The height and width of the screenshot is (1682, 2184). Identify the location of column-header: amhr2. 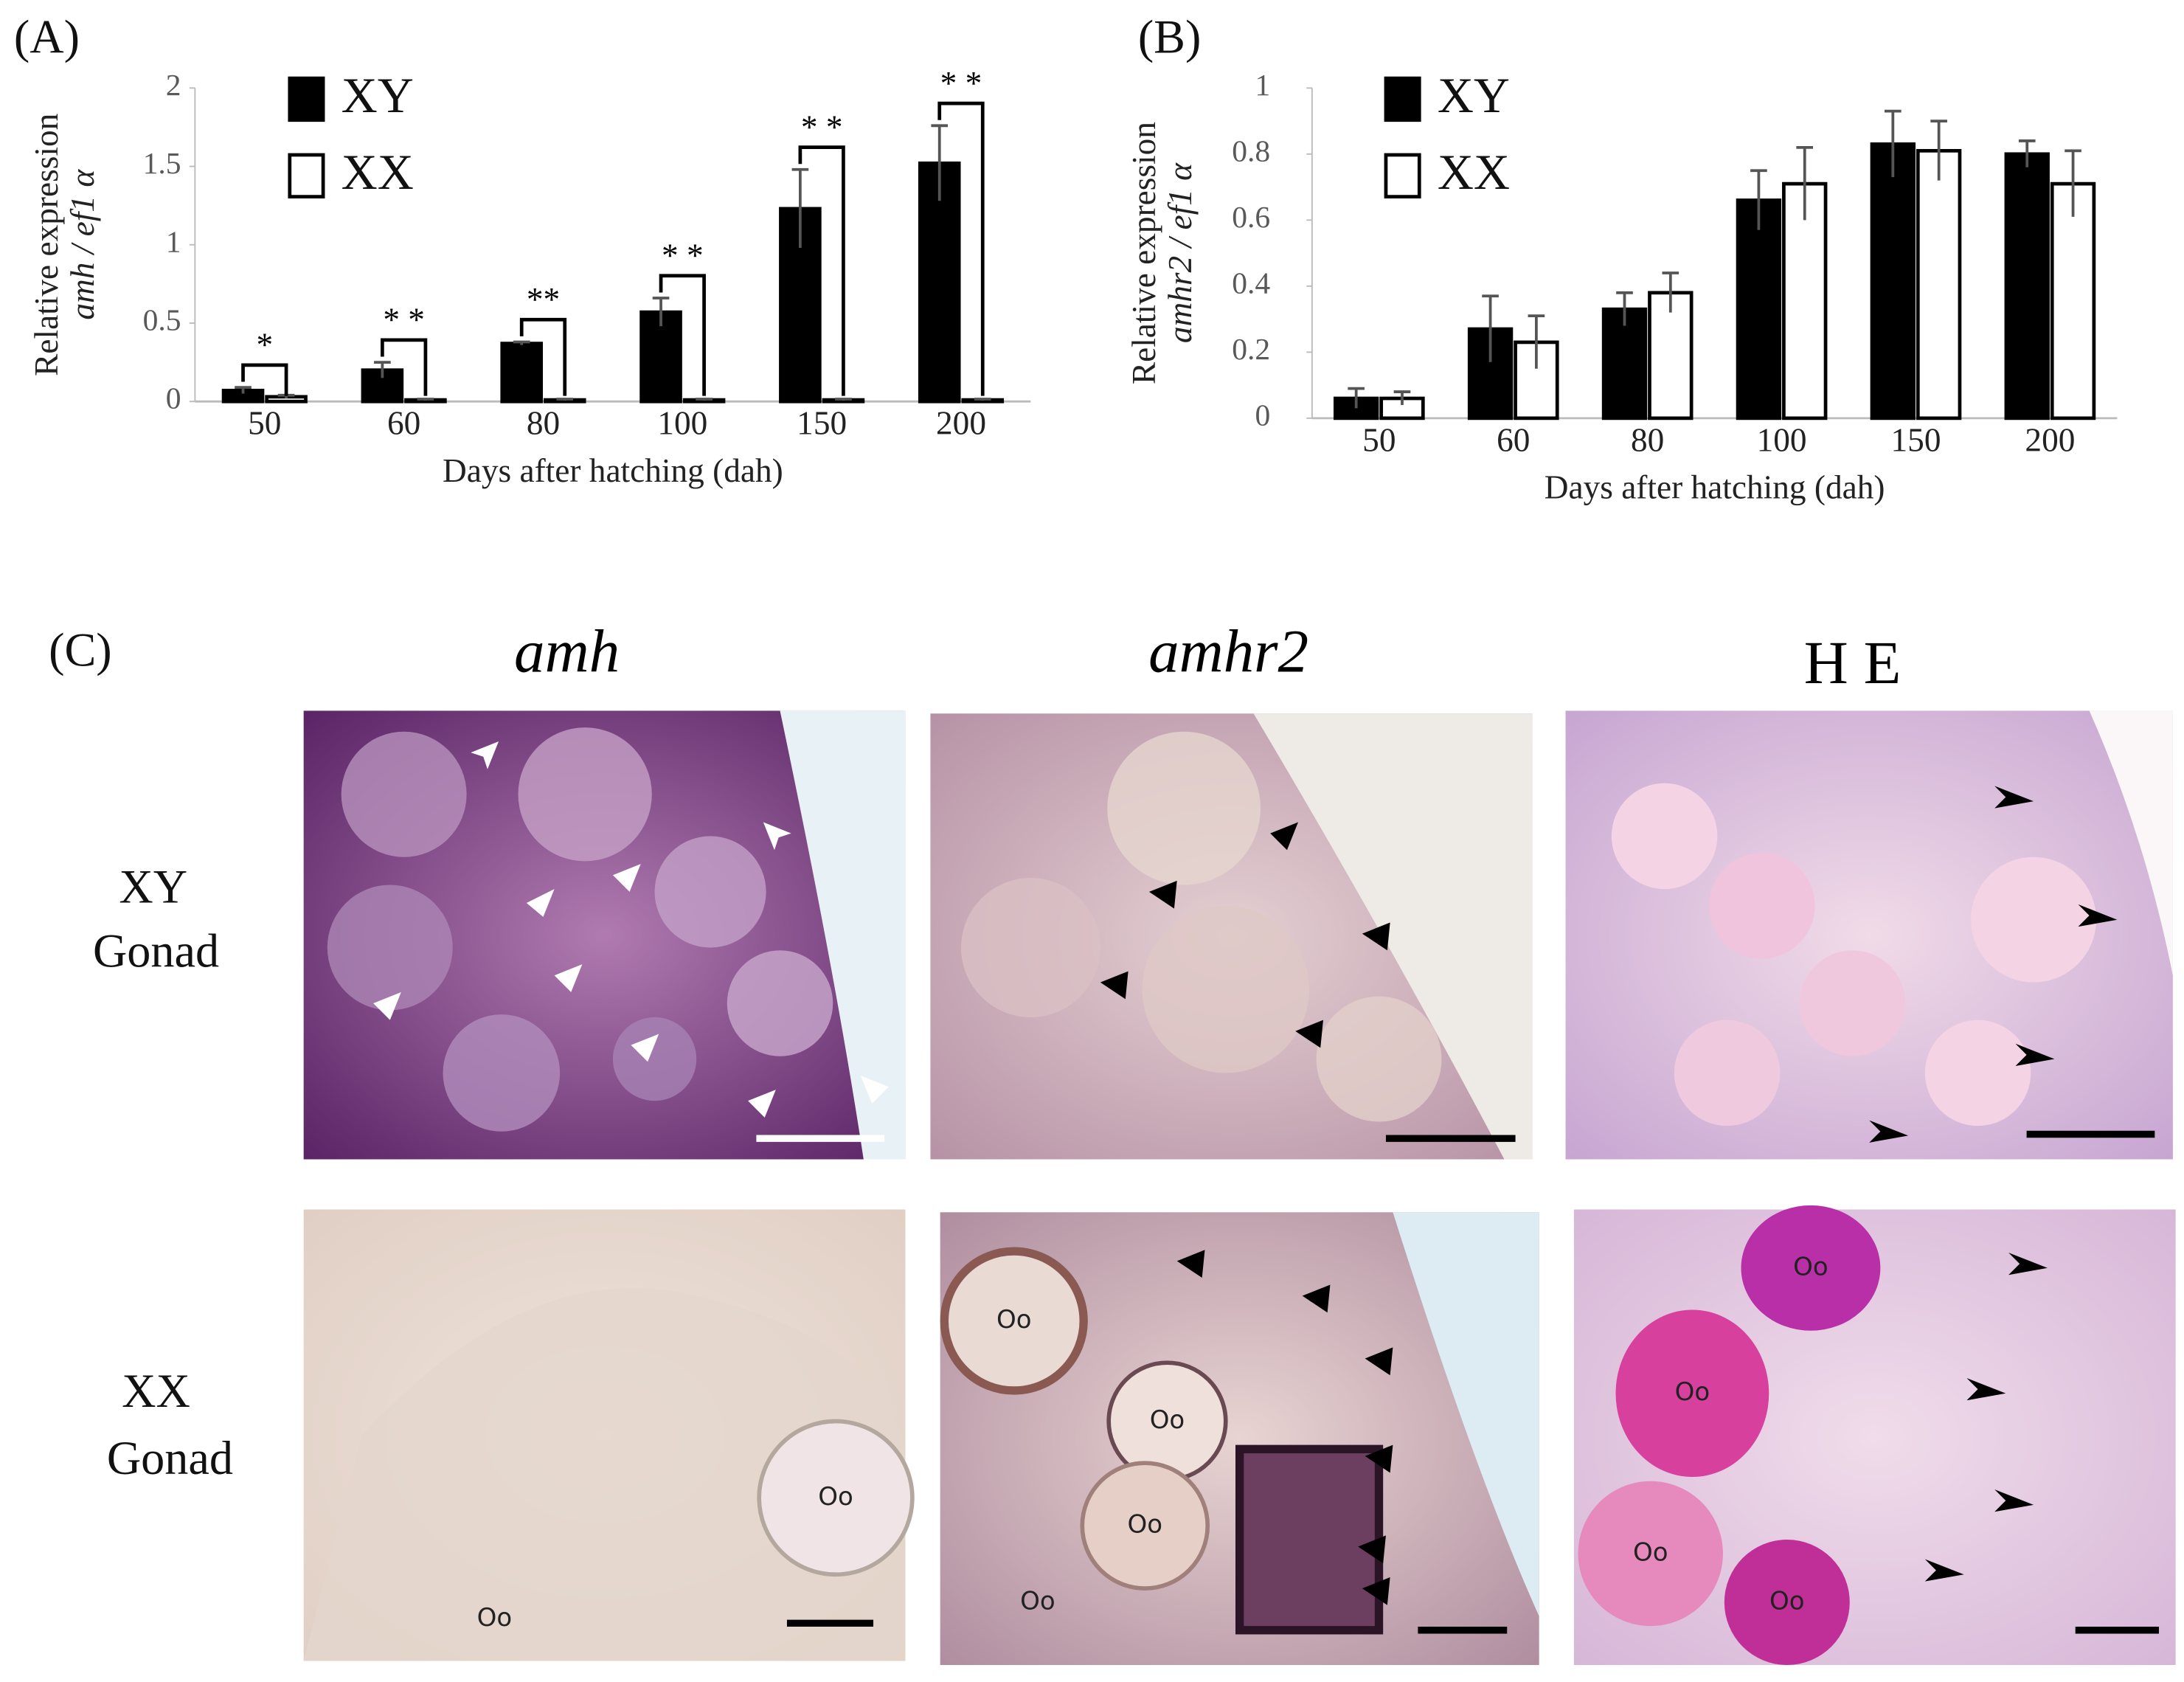
(1228, 651).